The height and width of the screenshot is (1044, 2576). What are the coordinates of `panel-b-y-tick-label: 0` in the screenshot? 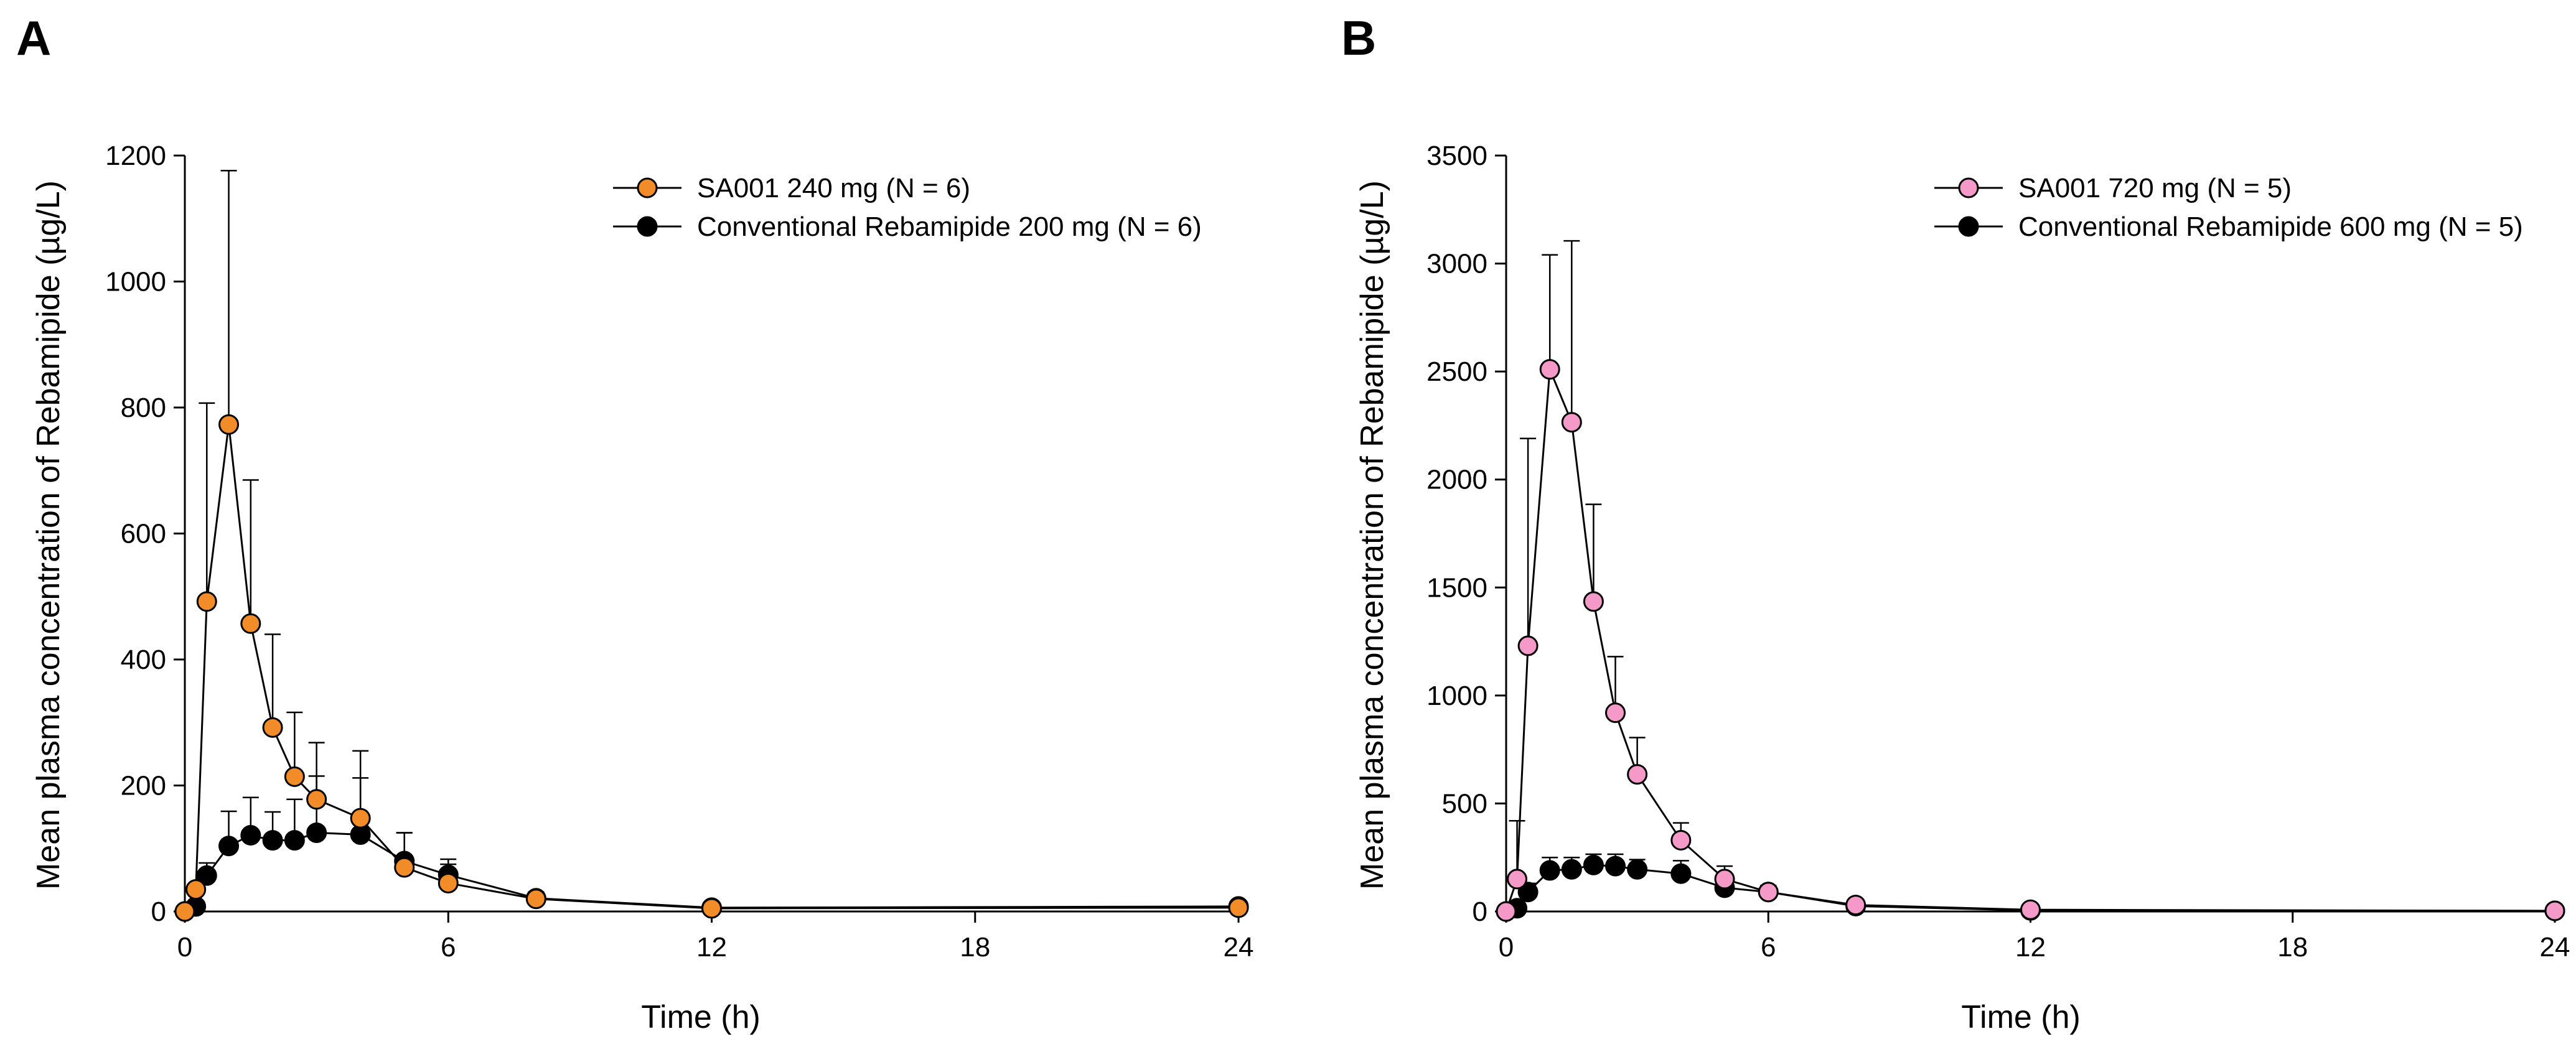 It's located at (1480, 912).